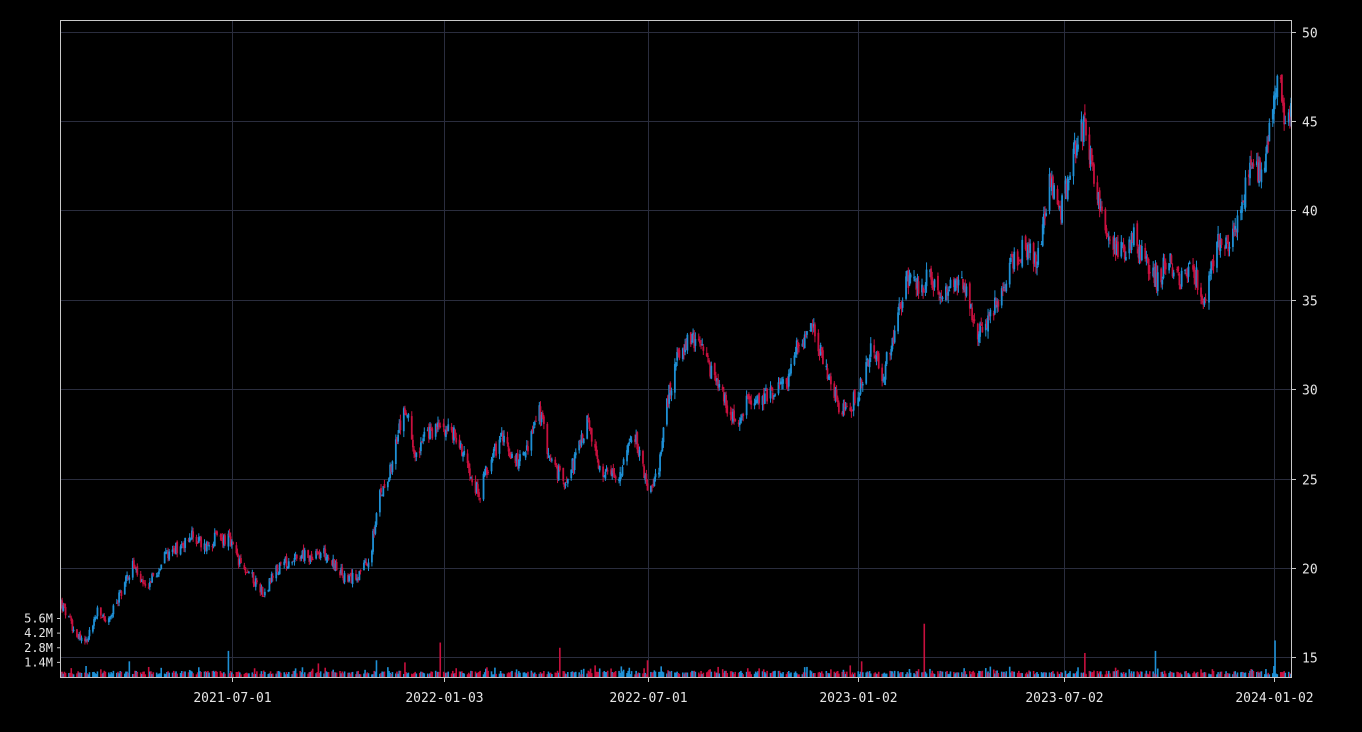  What do you see at coordinates (232, 698) in the screenshot?
I see `x-tick-label: 2021-07-01` at bounding box center [232, 698].